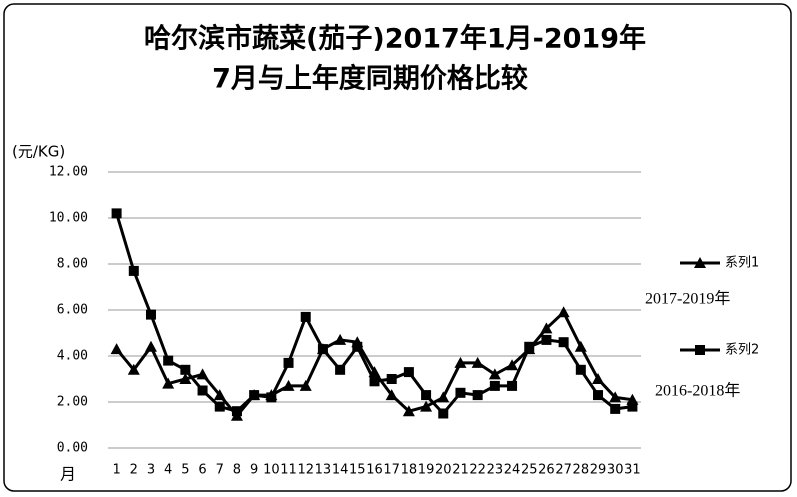  What do you see at coordinates (134, 470) in the screenshot?
I see `x-tick-label: 2` at bounding box center [134, 470].